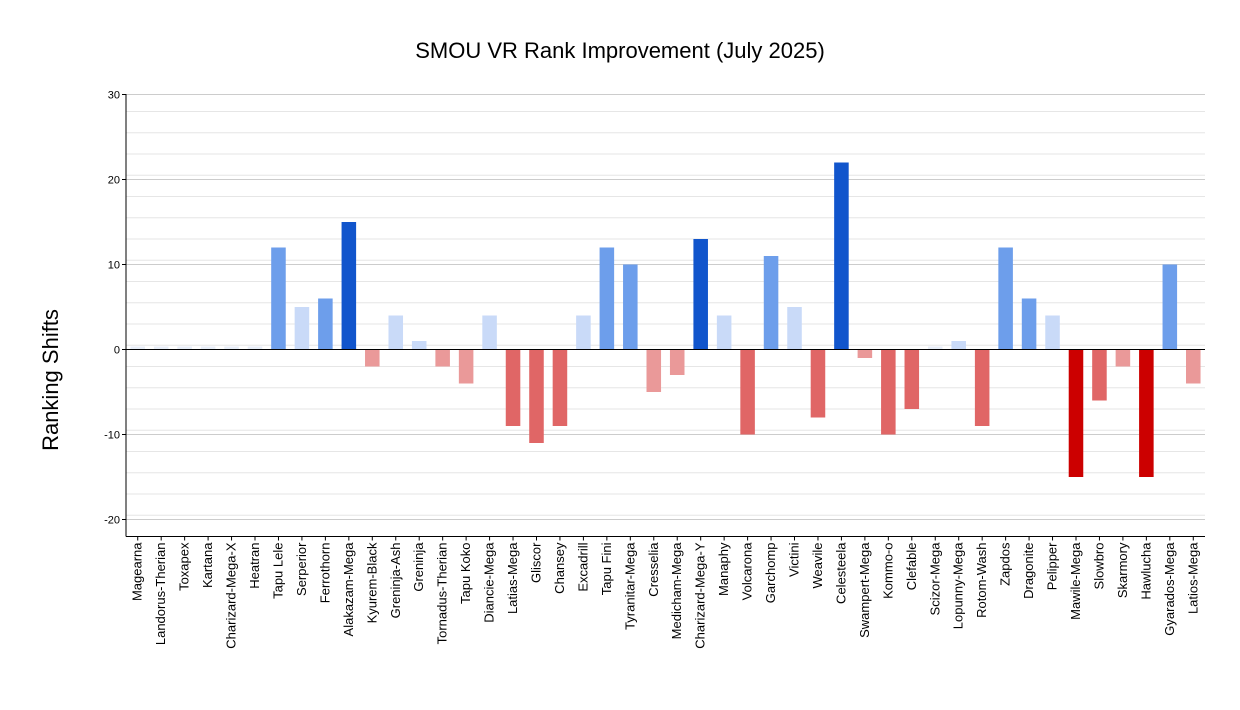 This screenshot has height=710, width=1240. Describe the element at coordinates (536, 396) in the screenshot. I see `bar-gliscor` at that location.